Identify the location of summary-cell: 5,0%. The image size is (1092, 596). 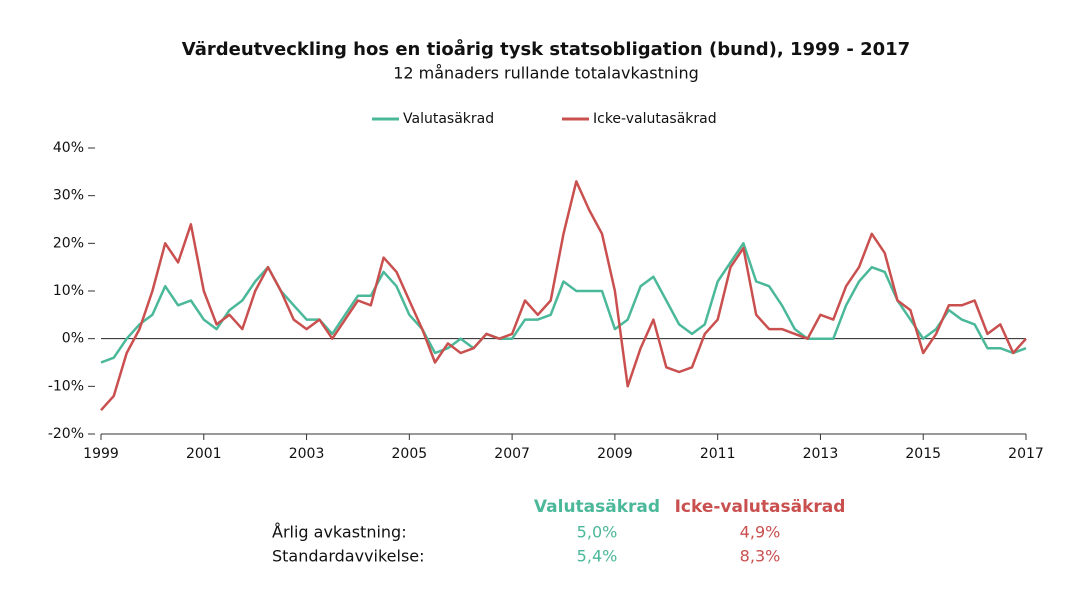
(597, 532).